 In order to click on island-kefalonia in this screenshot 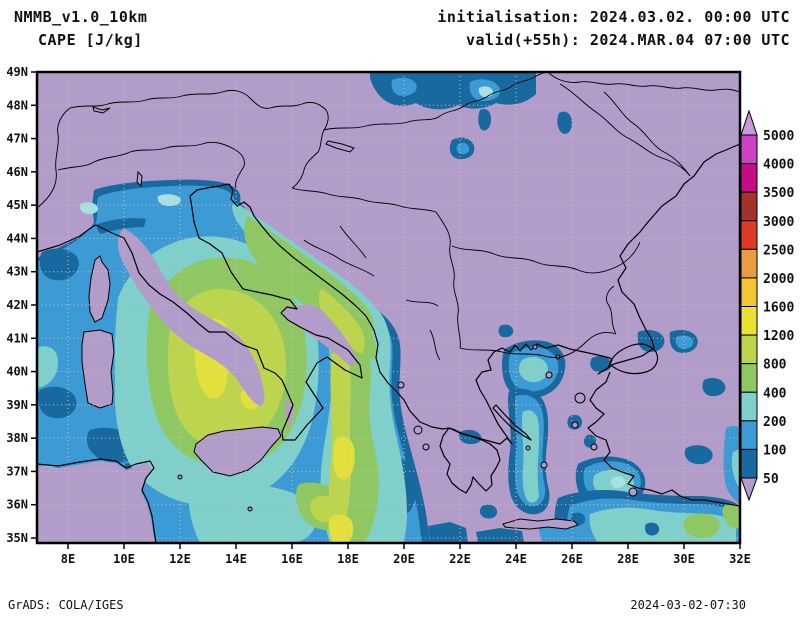, I will do `click(418, 430)`.